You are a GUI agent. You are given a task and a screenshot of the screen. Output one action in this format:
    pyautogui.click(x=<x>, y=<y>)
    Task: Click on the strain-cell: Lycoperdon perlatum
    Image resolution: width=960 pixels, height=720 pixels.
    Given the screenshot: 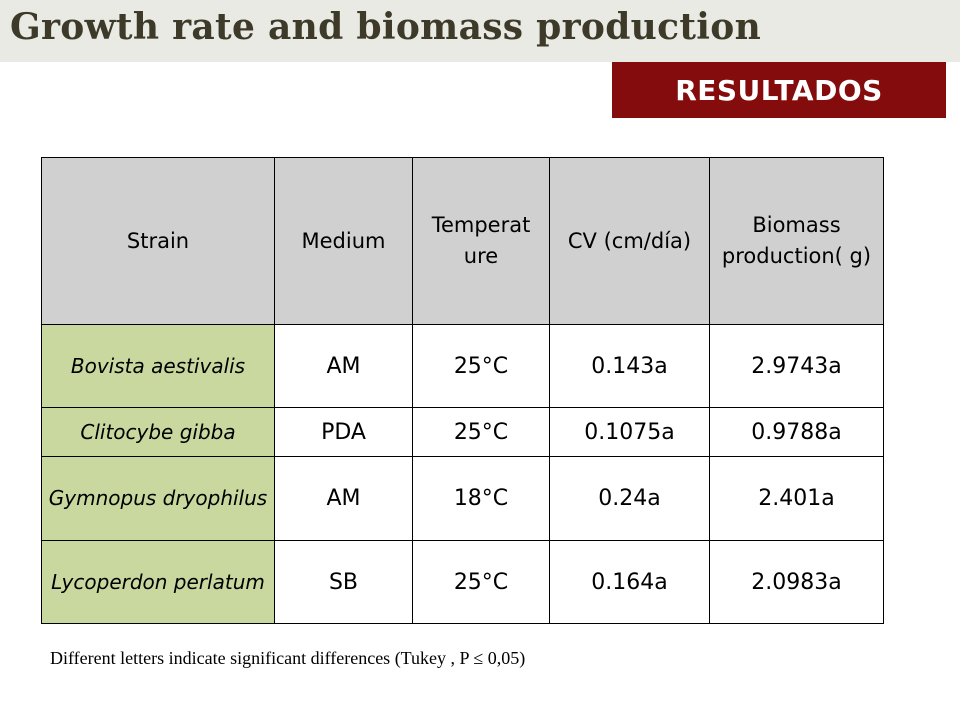 What is the action you would take?
    pyautogui.click(x=158, y=582)
    